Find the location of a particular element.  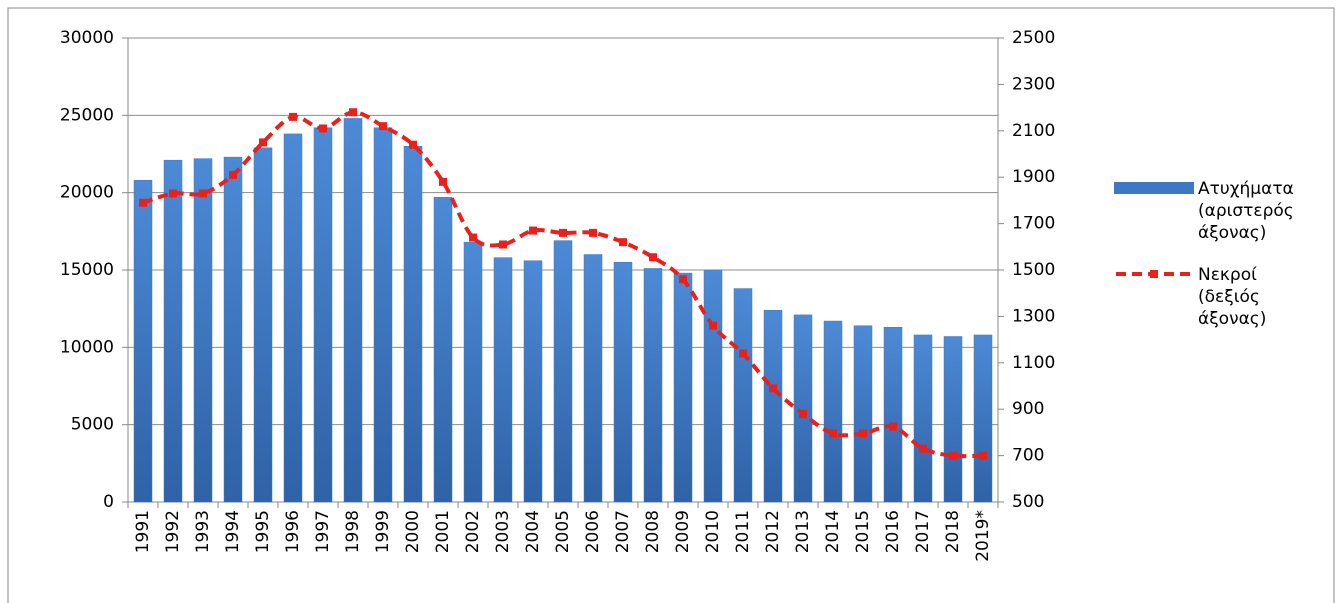

y-tick-label: 25000 is located at coordinates (87, 115).